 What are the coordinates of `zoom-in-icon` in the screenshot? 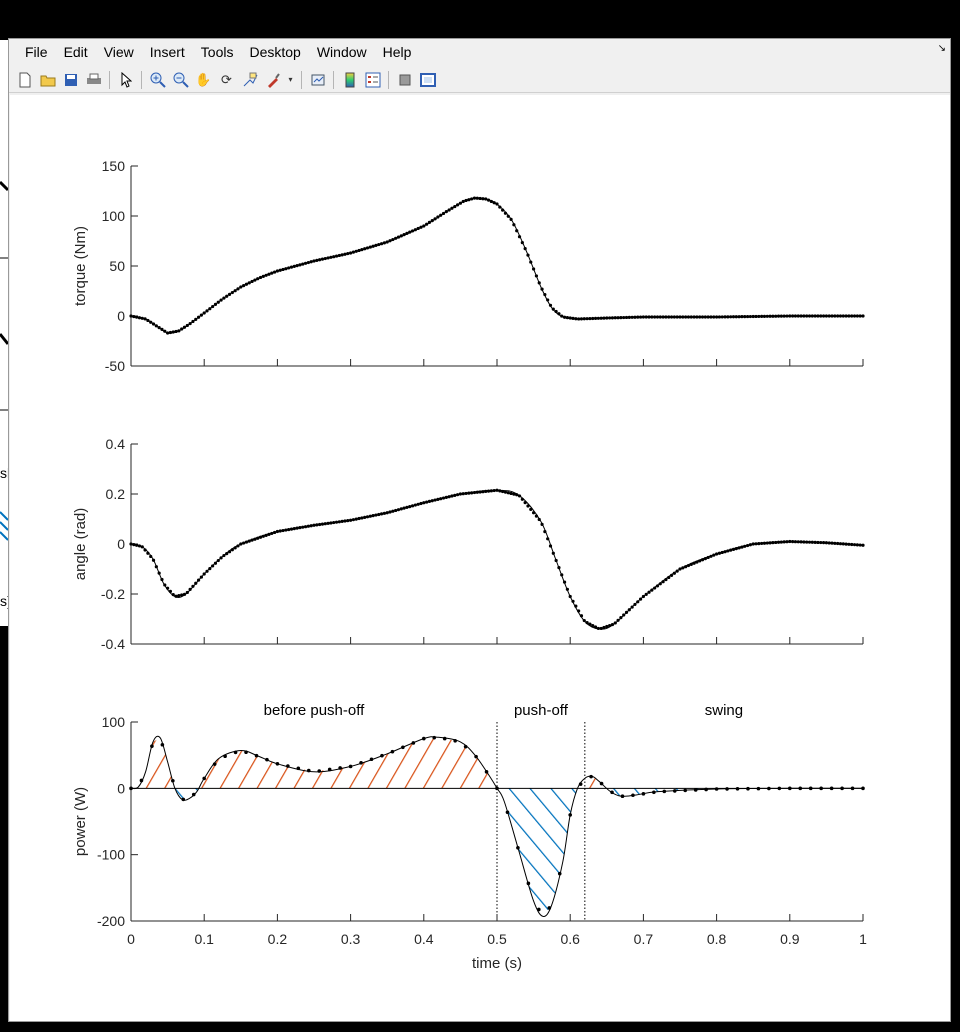 It's located at (158, 80).